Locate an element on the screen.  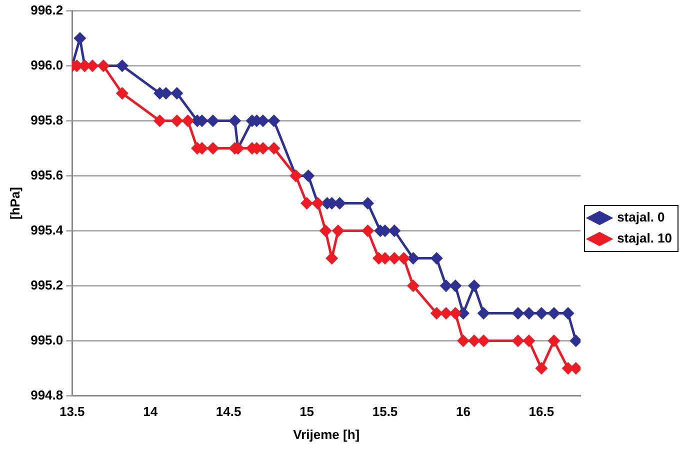
x-tick-label: 14.5 is located at coordinates (229, 412).